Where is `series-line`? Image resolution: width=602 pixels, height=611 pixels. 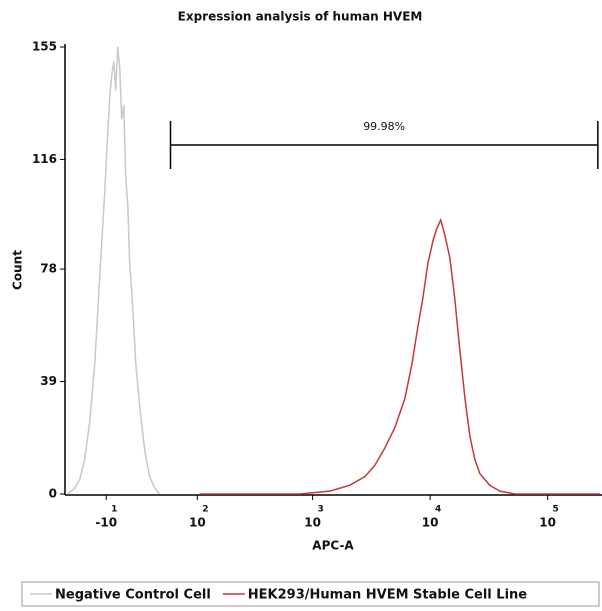 series-line is located at coordinates (114, 270).